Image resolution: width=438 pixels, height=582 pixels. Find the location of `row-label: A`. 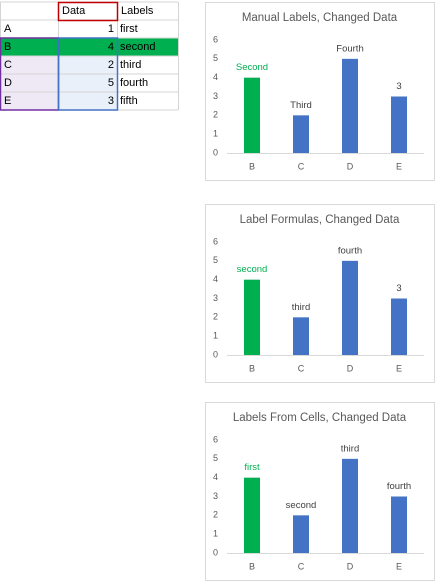

row-label: A is located at coordinates (8, 29).